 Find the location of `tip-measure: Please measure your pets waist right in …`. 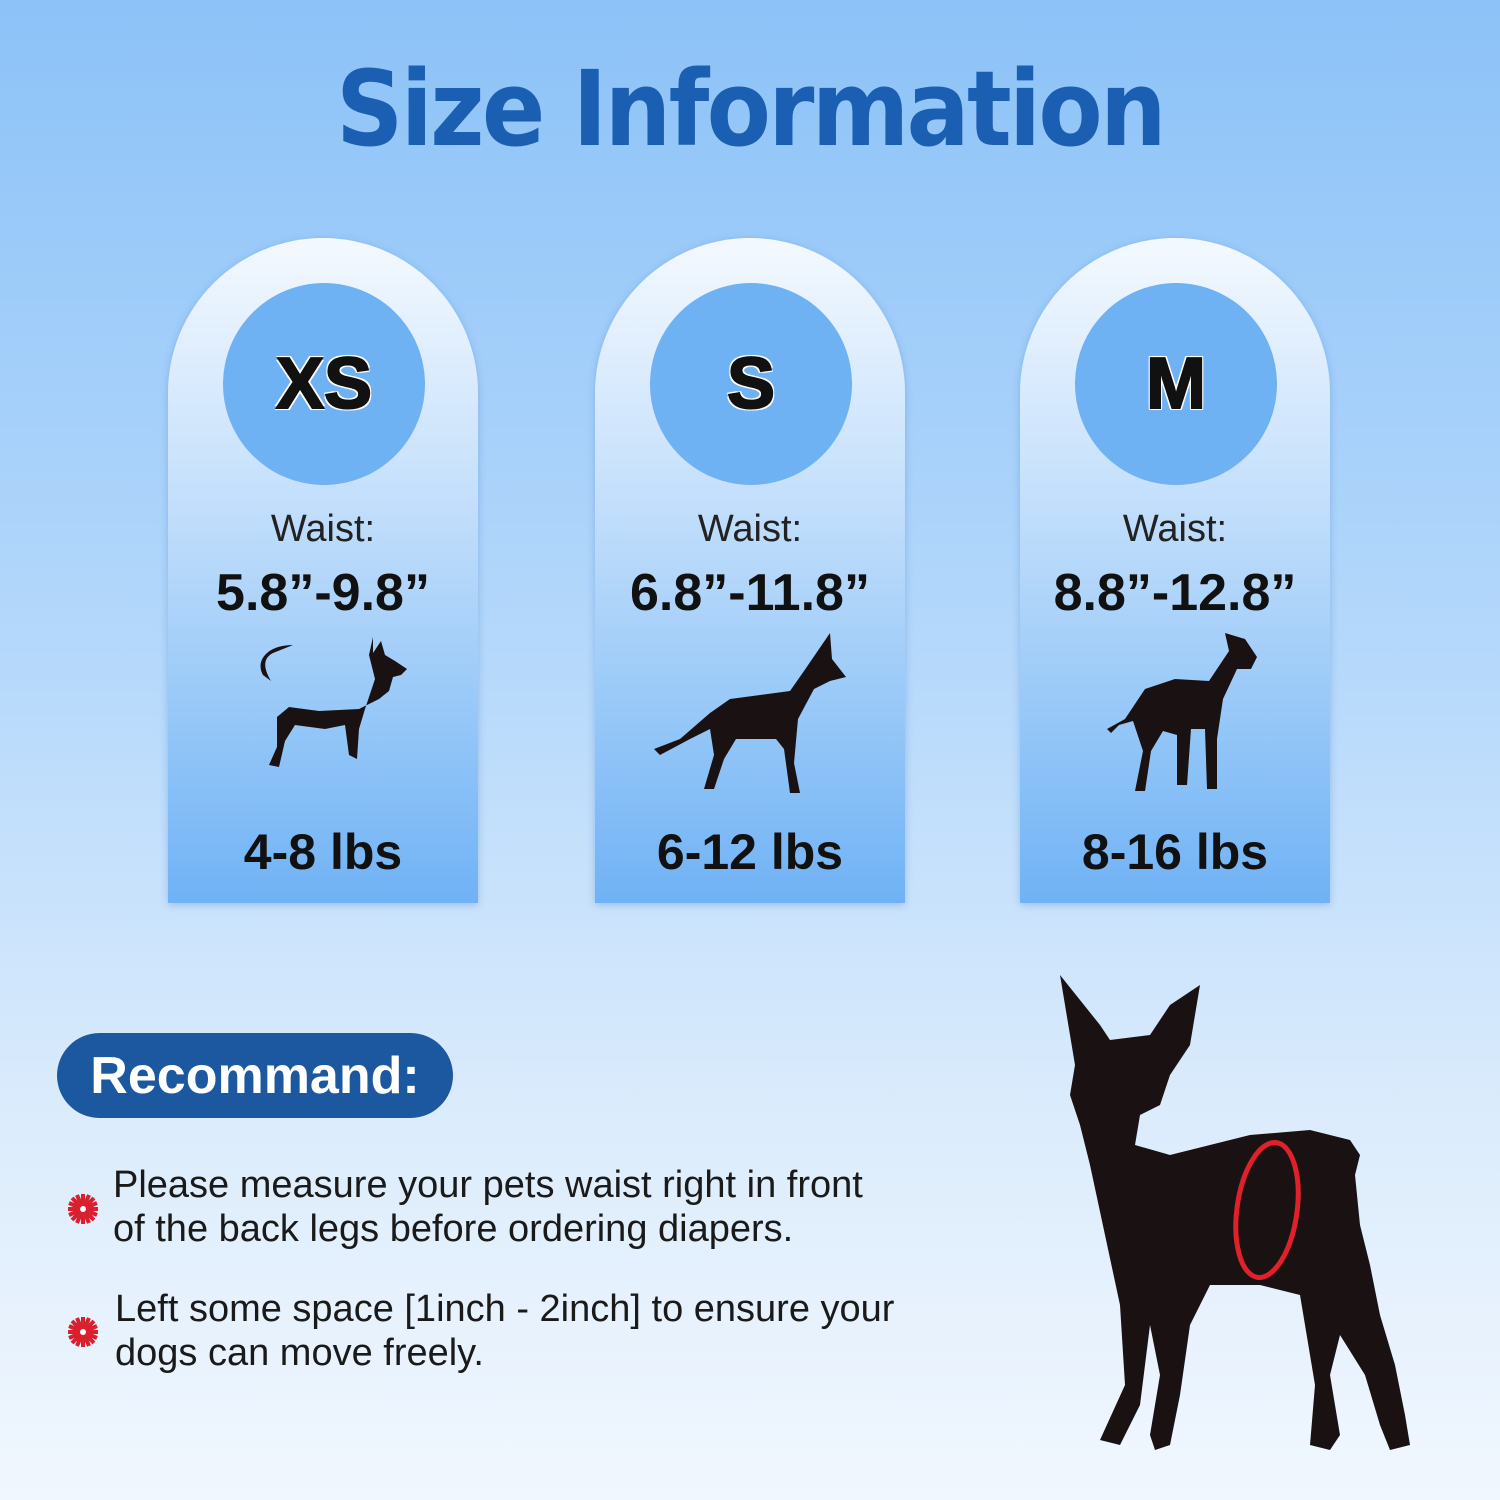

tip-measure: Please measure your pets waist right in … is located at coordinates (563, 1207).